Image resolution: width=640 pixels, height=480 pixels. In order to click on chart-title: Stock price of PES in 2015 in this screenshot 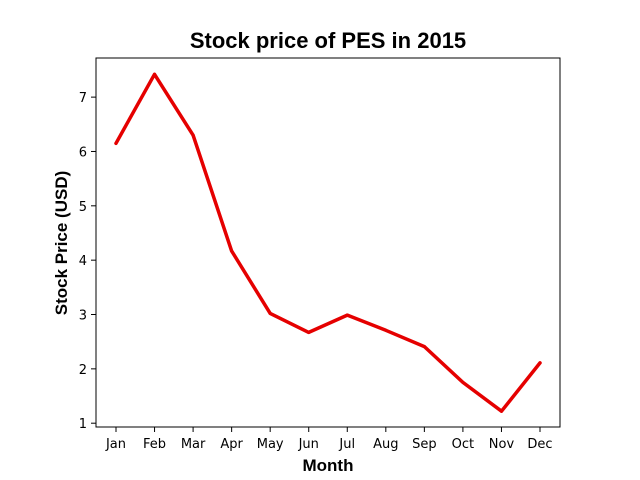, I will do `click(328, 40)`.